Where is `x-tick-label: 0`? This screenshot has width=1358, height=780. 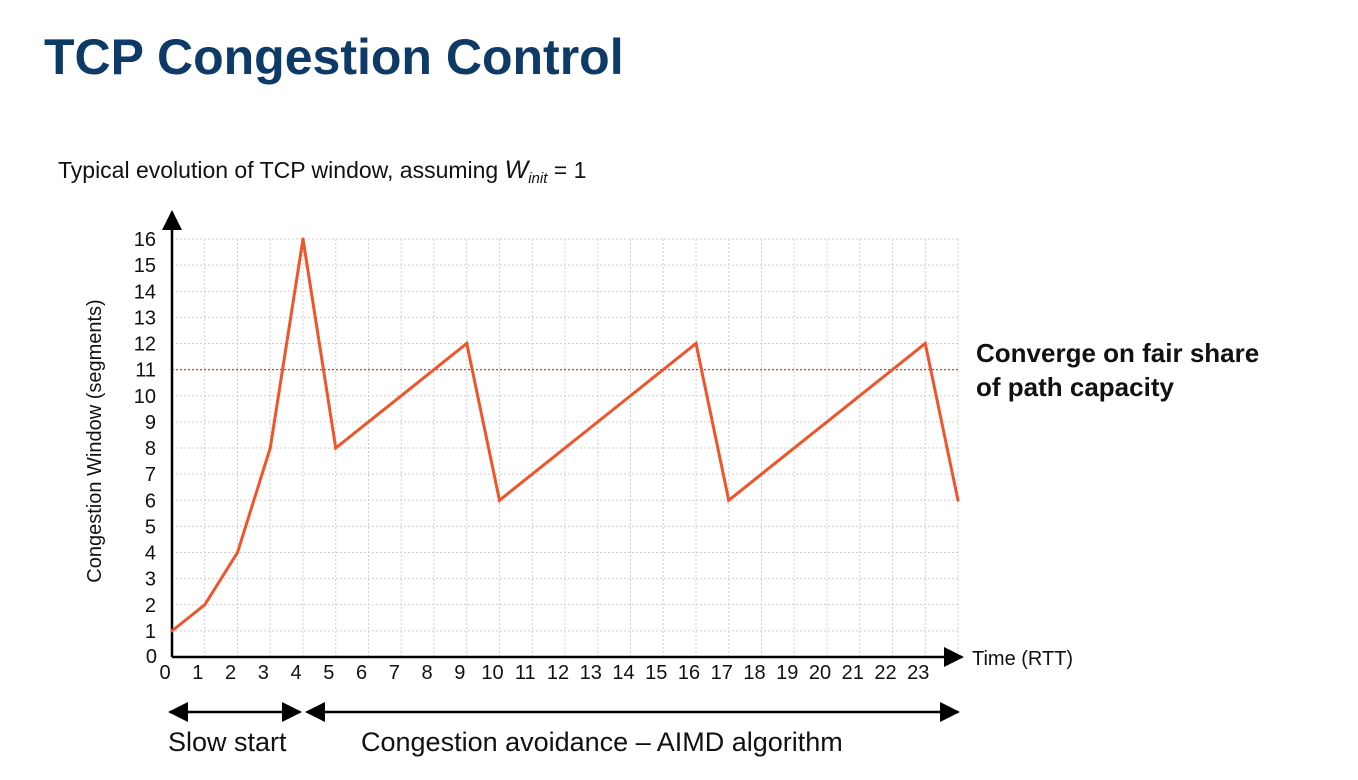
x-tick-label: 0 is located at coordinates (164, 673).